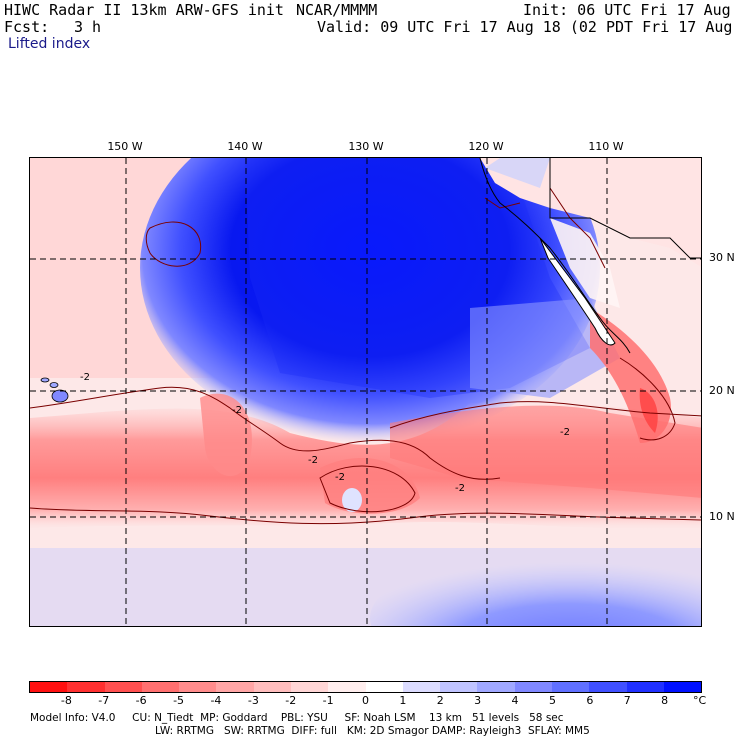  I want to click on lon-label-140w: 140 W, so click(245, 146).